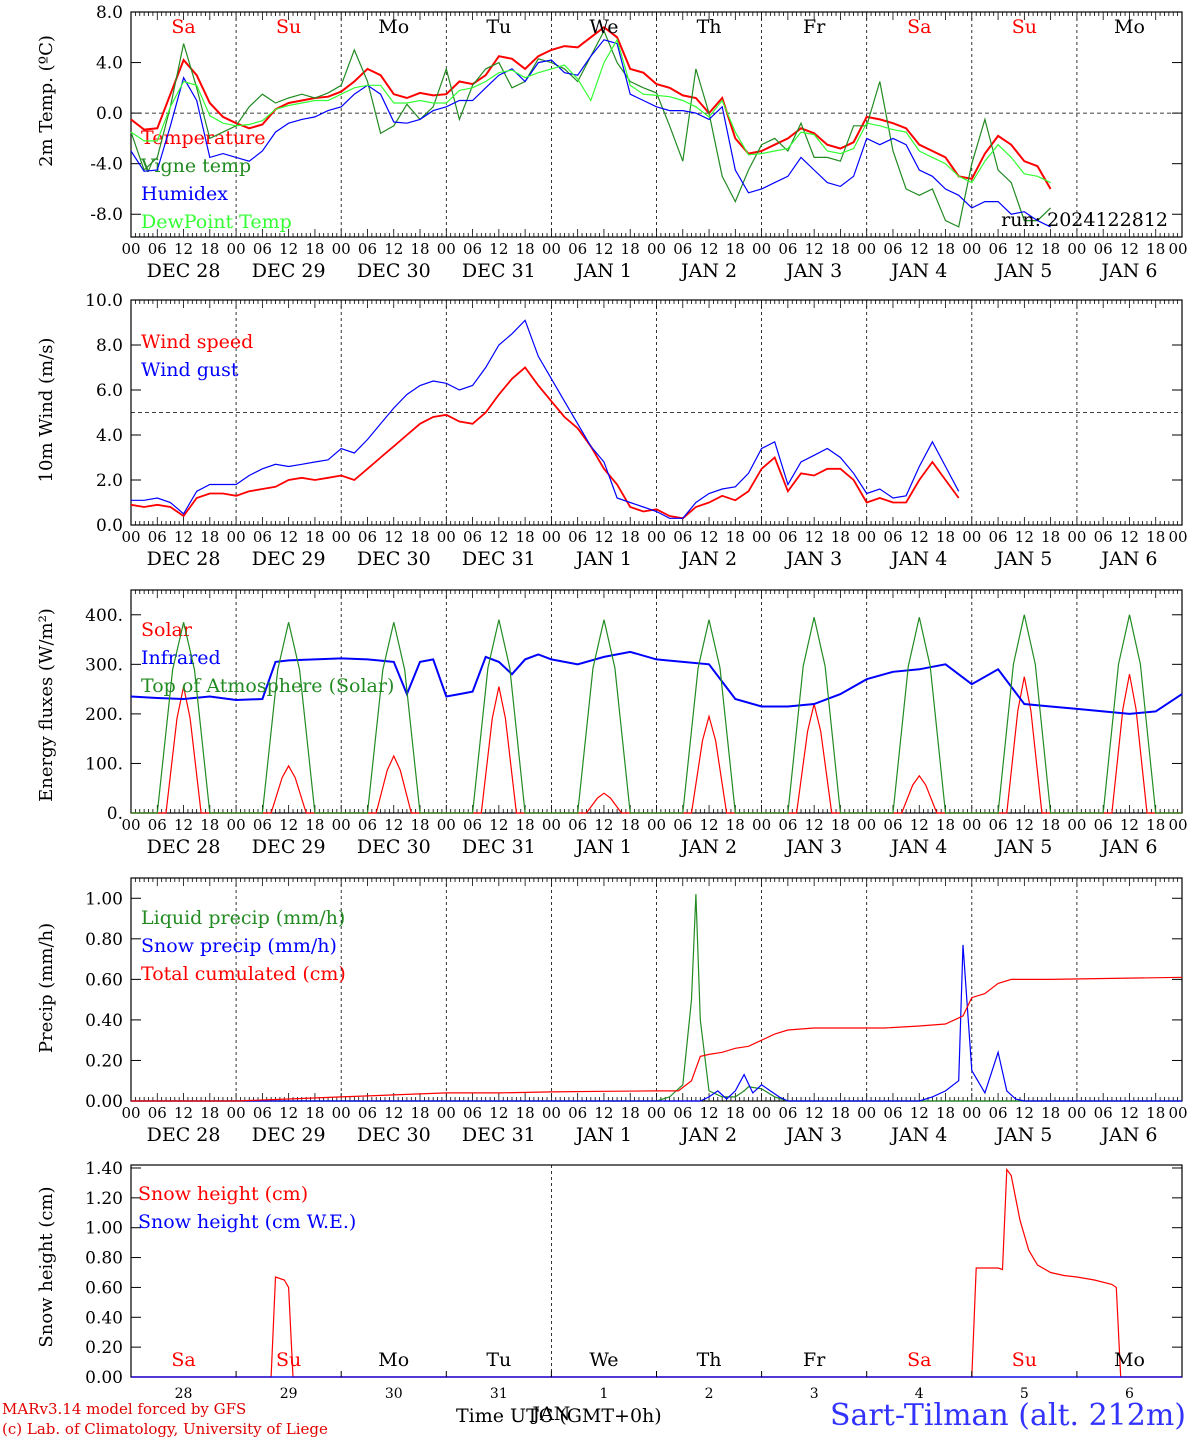 The width and height of the screenshot is (1194, 1440). Describe the element at coordinates (289, 1394) in the screenshot. I see `day-number-label: 29` at that location.